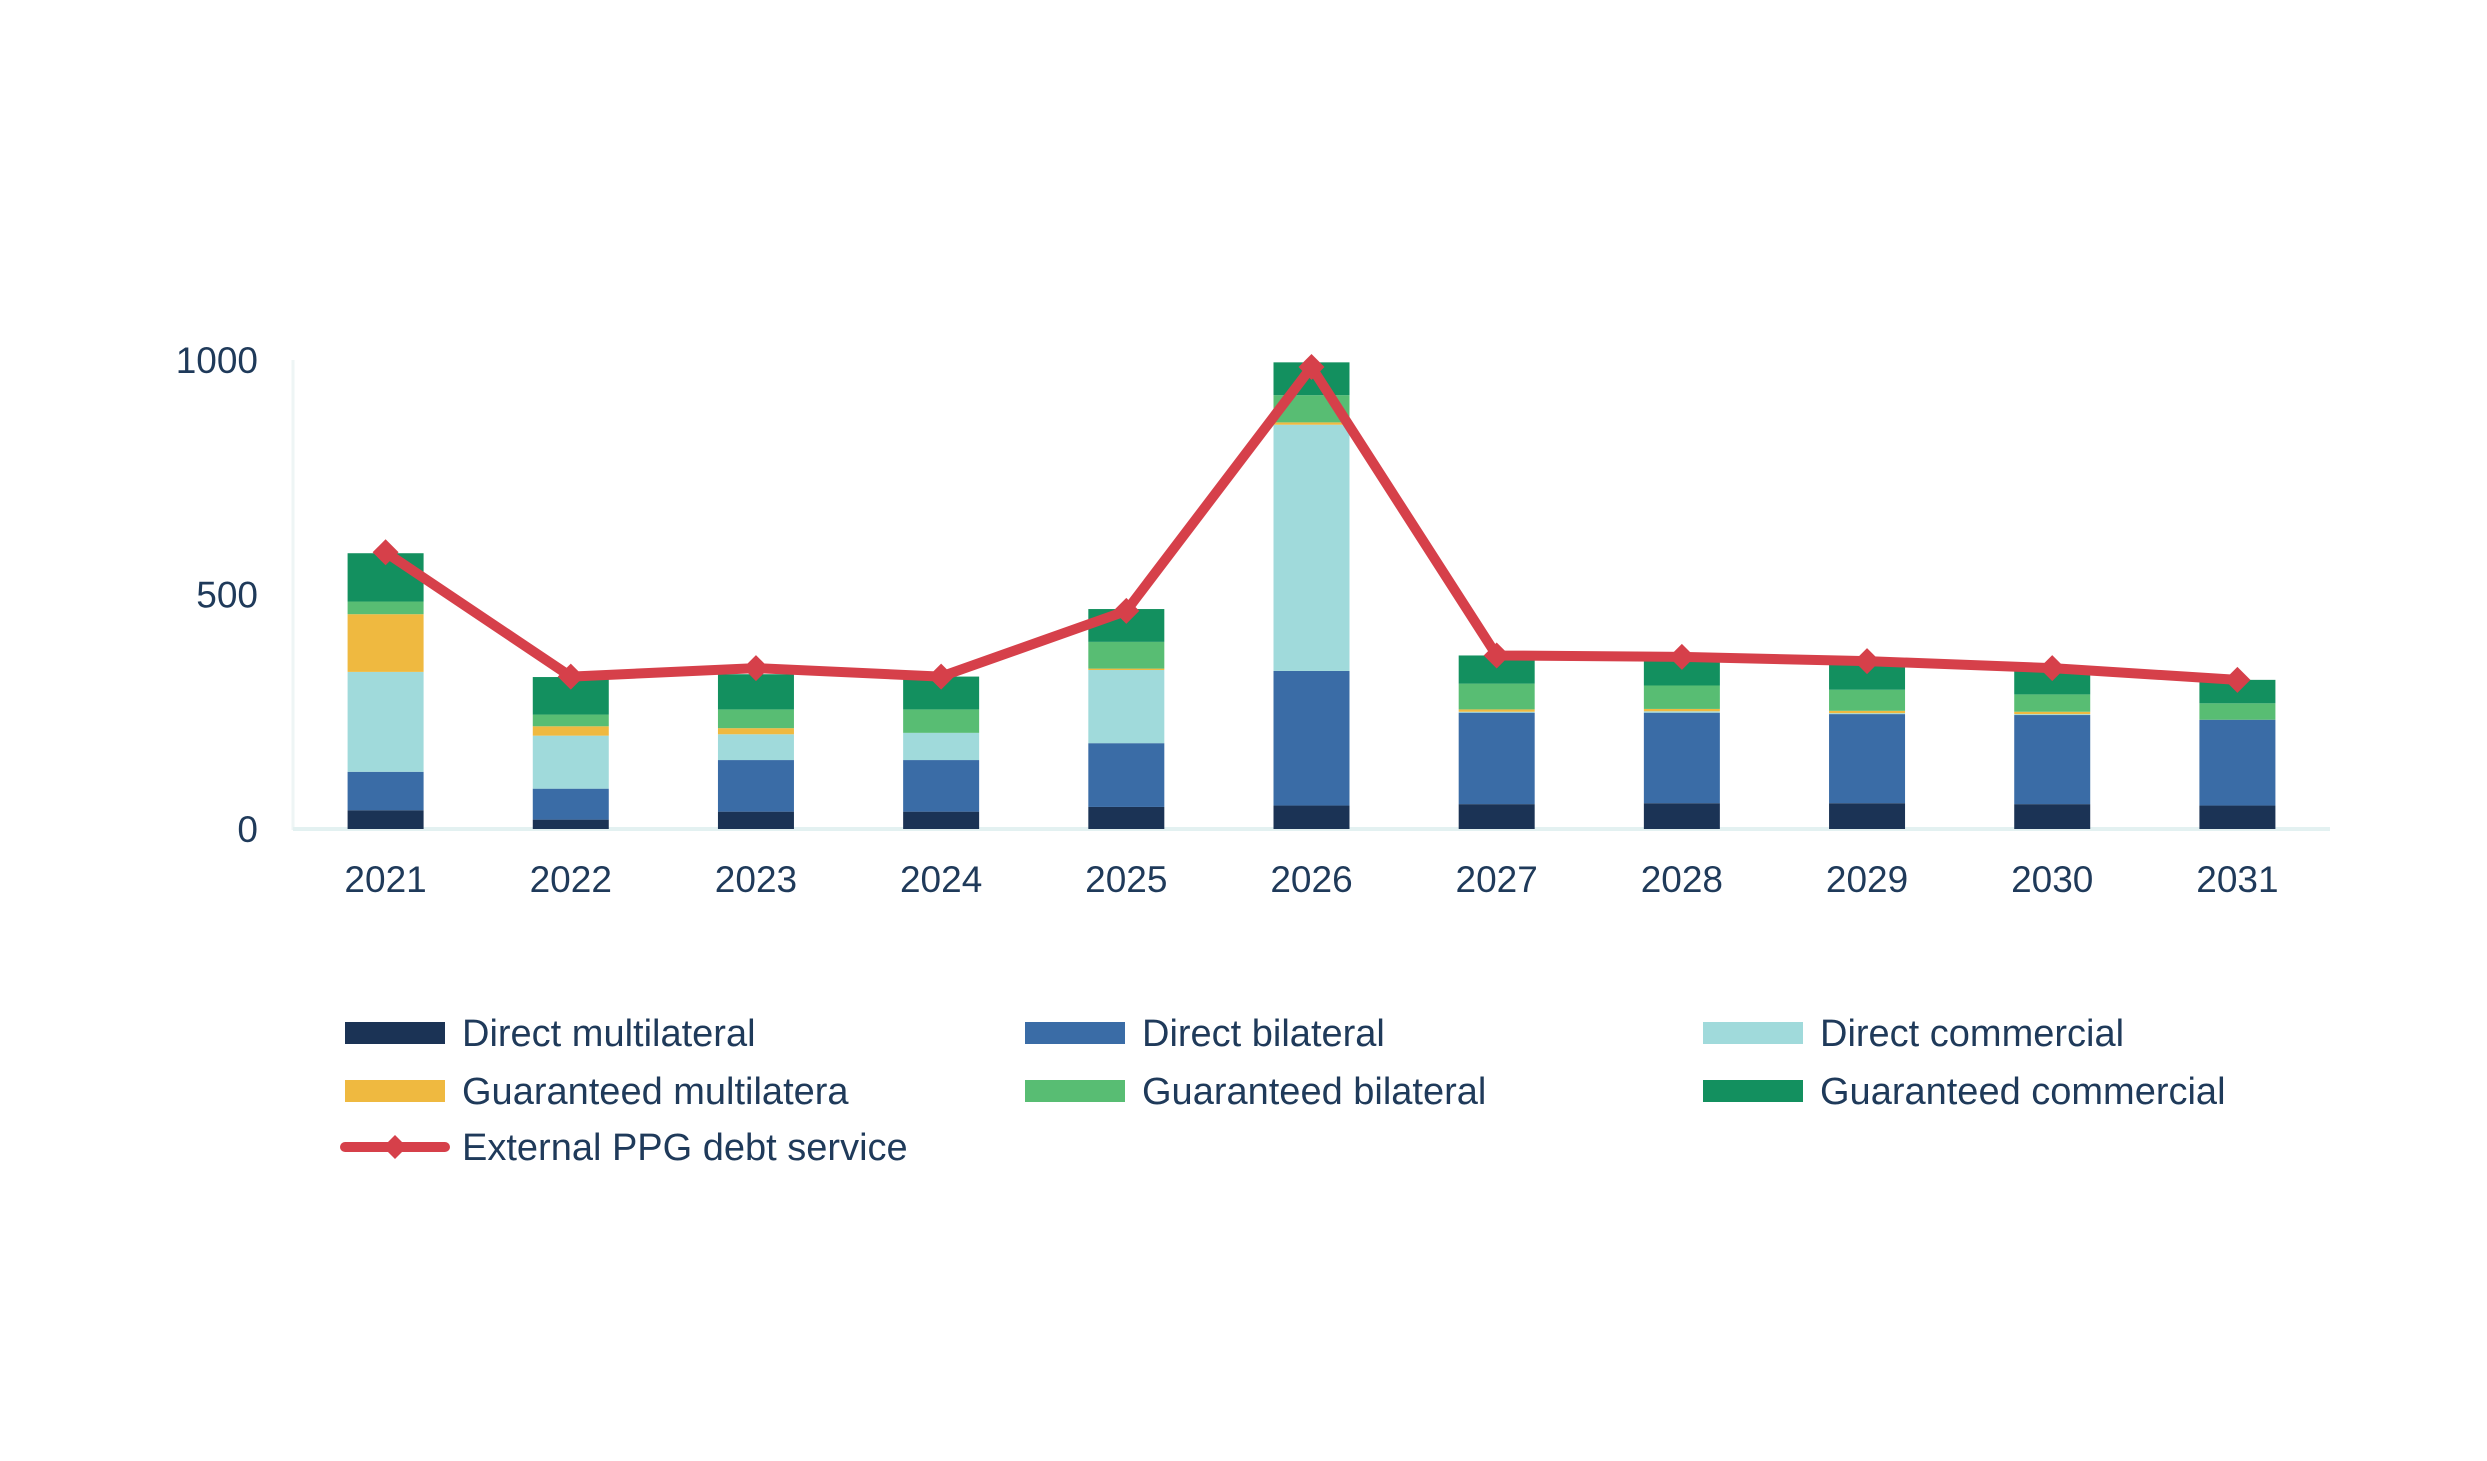 The image size is (2487, 1461). What do you see at coordinates (685, 1148) in the screenshot?
I see `legend-label: External PPG debt service` at bounding box center [685, 1148].